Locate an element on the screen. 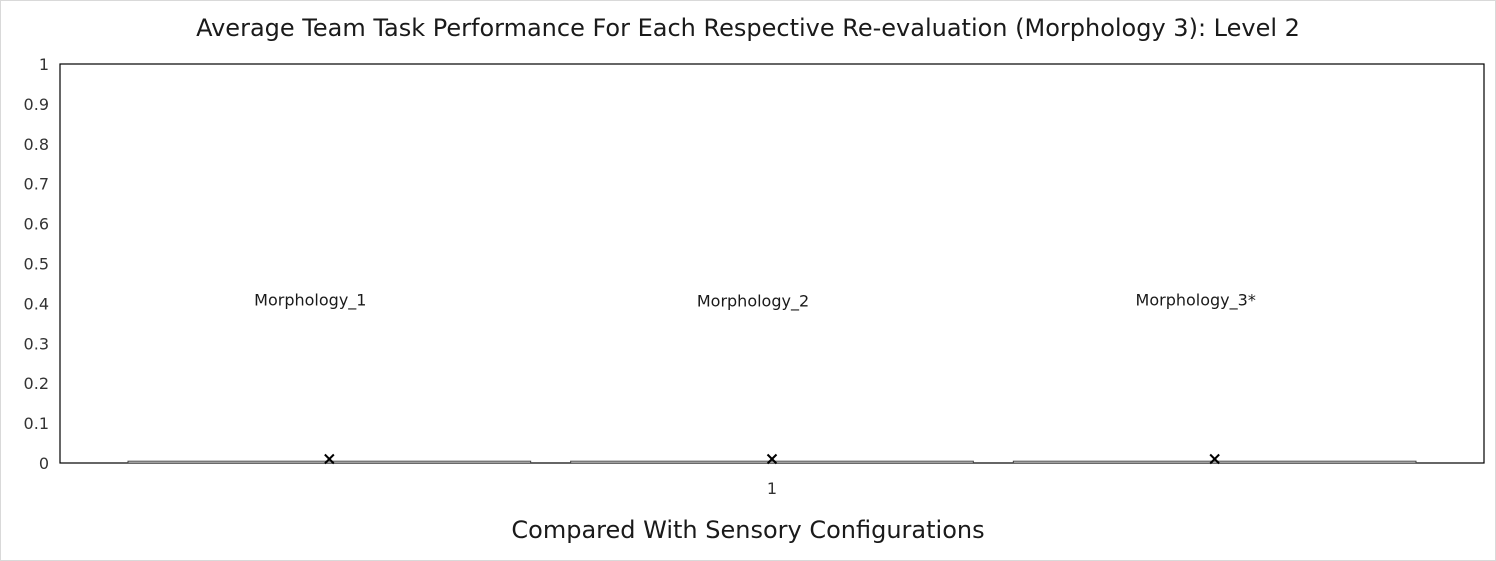 The image size is (1496, 561). y-tick-label: 0.8 is located at coordinates (36, 144).